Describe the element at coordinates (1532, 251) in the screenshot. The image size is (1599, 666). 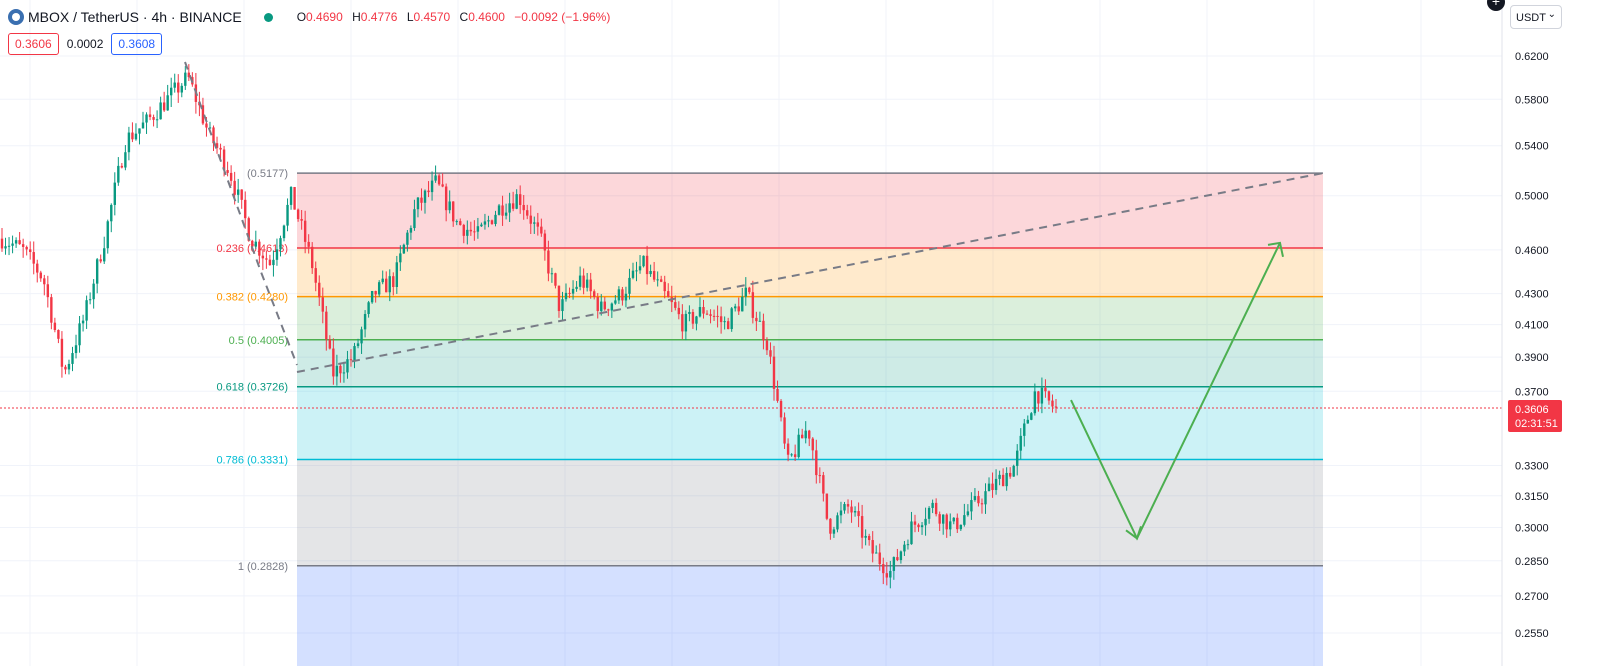
I see `price-axis-tick: 0.4600` at that location.